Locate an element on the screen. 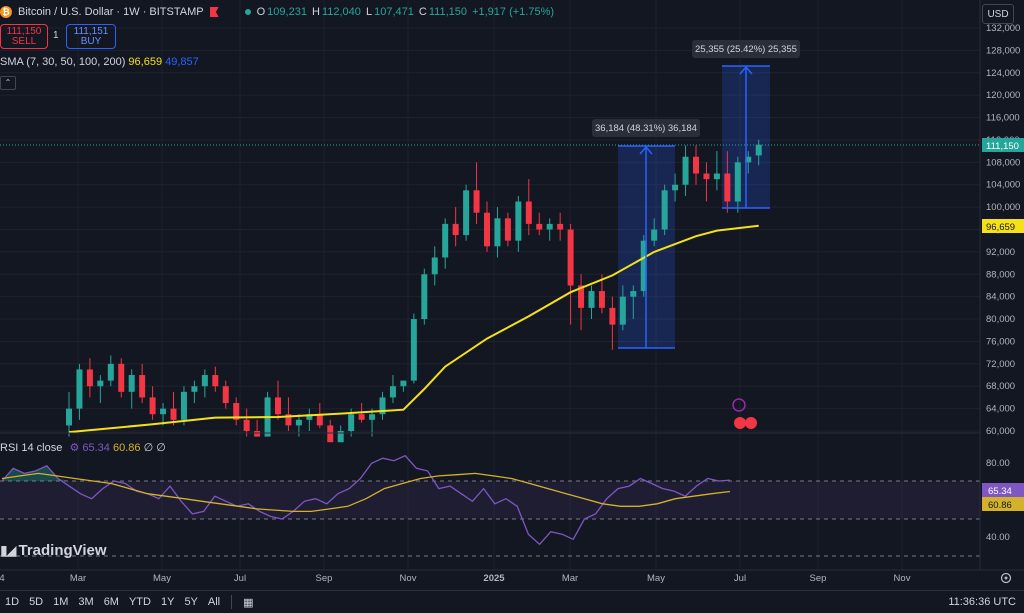 The width and height of the screenshot is (1024, 613). measure-2-arrows is located at coordinates (746, 137).